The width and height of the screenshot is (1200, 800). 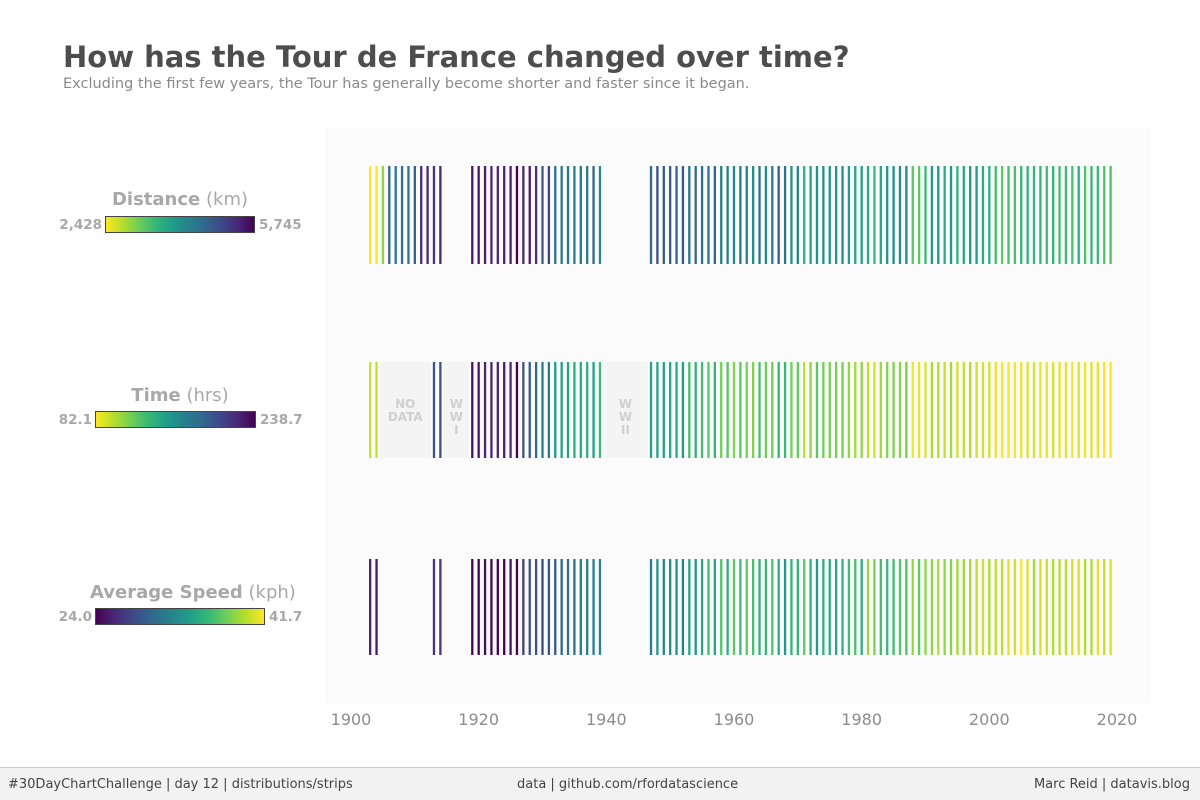 I want to click on legend-distance-min: 2,428, so click(x=80, y=225).